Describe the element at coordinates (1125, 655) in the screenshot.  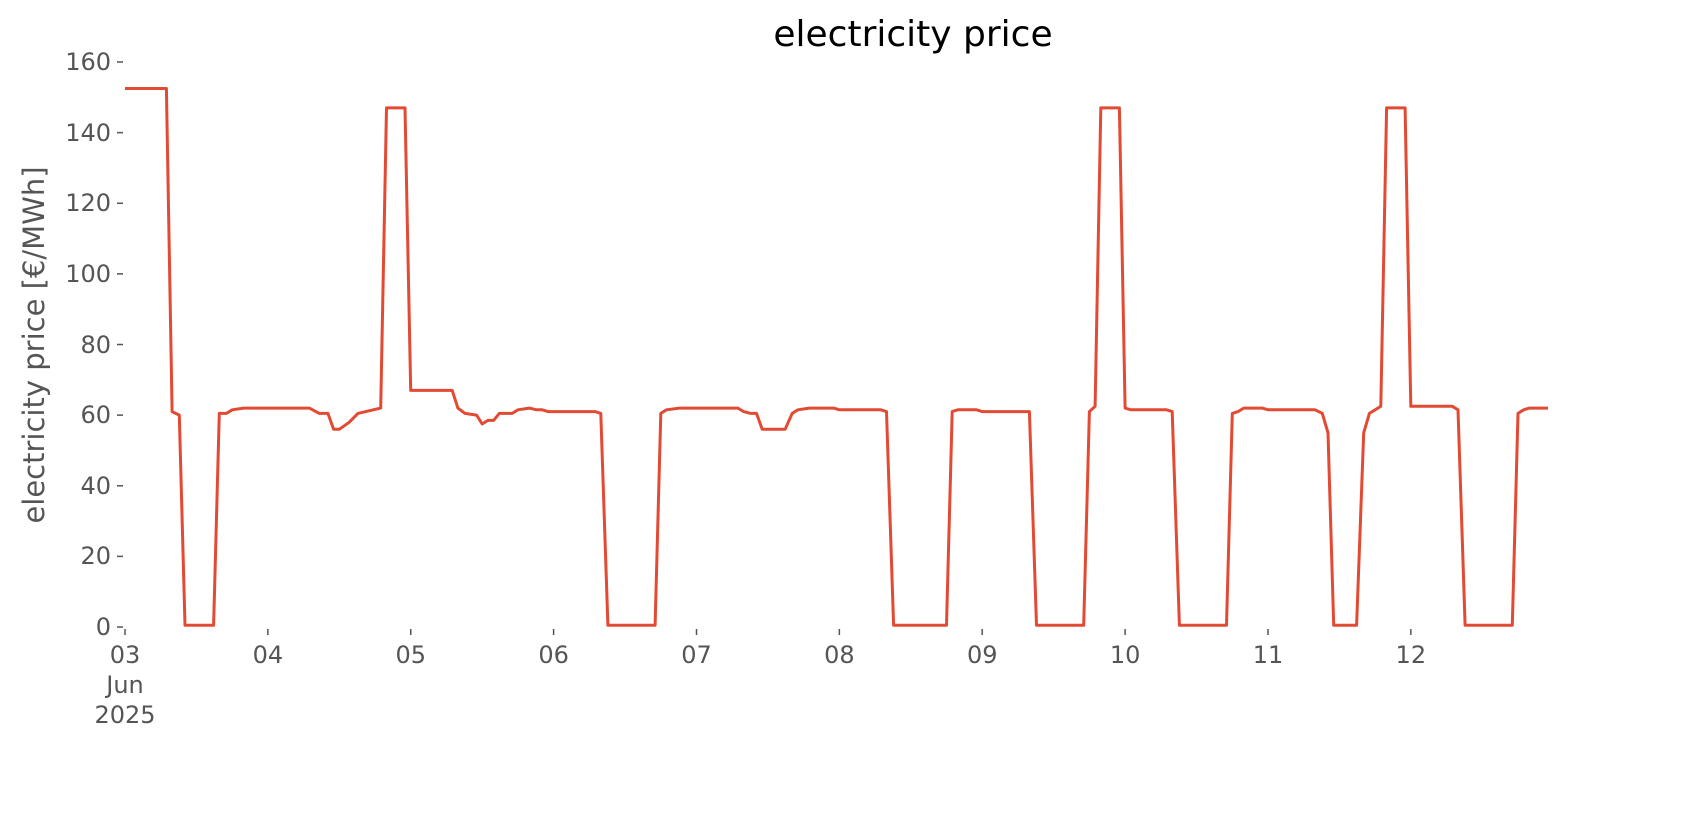
I see `x-tick-label: 10` at that location.